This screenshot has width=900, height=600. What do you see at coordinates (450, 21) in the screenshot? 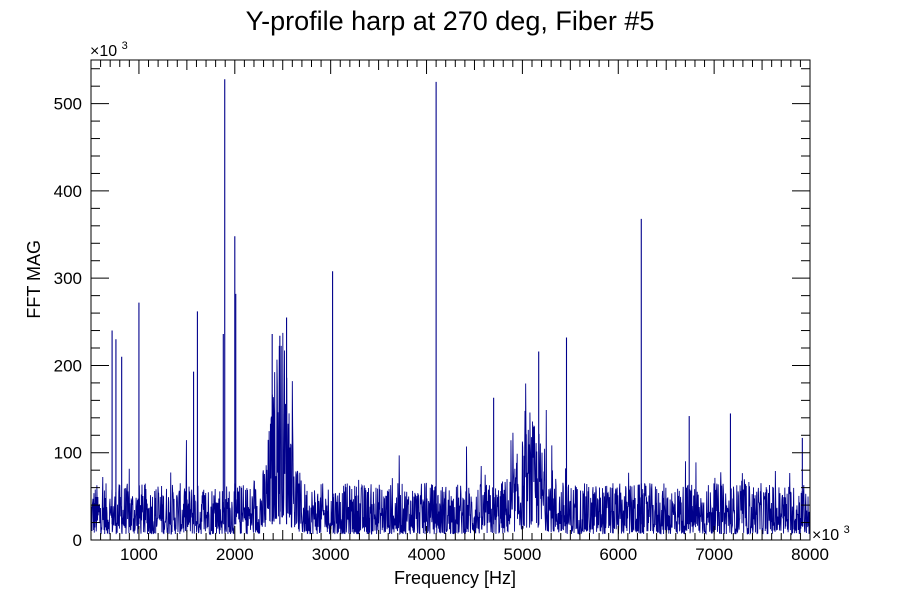
I see `chart-title: Y-profile harp at 270 deg, Fiber #5` at bounding box center [450, 21].